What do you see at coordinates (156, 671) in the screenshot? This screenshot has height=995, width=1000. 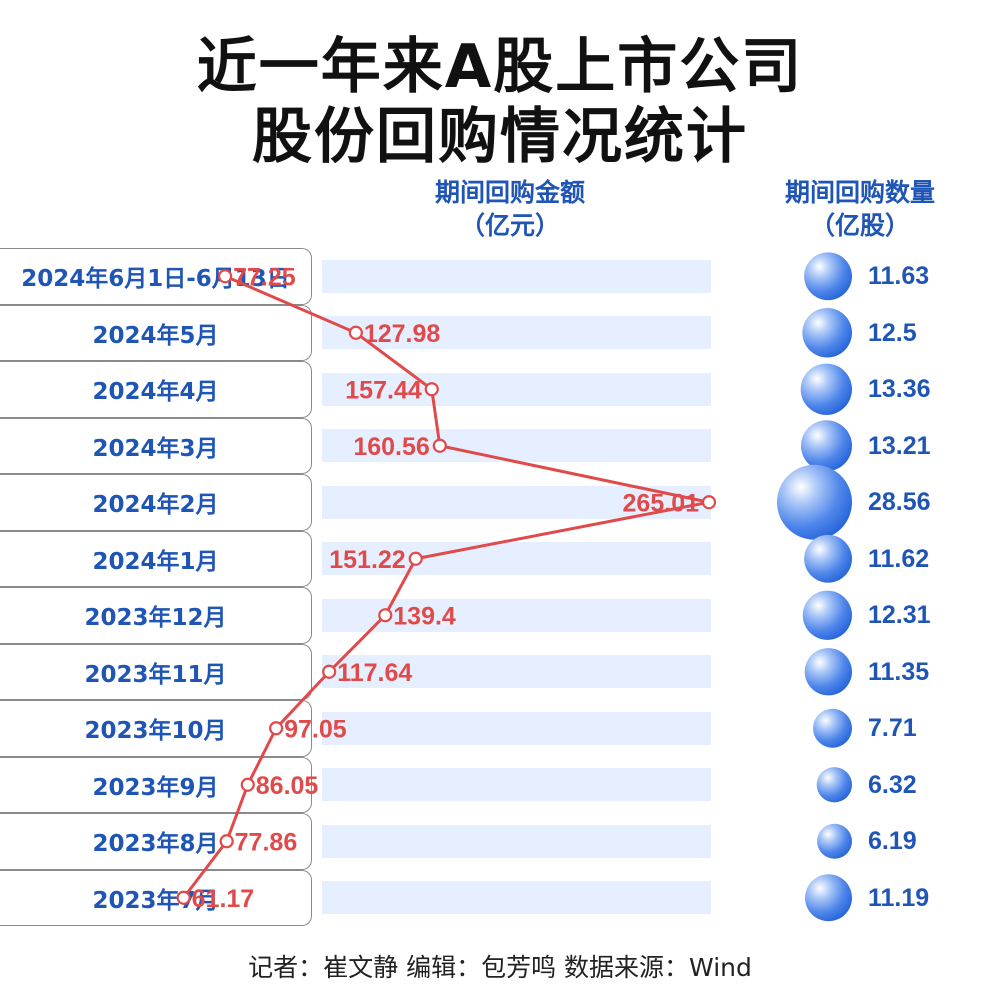 I see `category-label: 2023年11月` at bounding box center [156, 671].